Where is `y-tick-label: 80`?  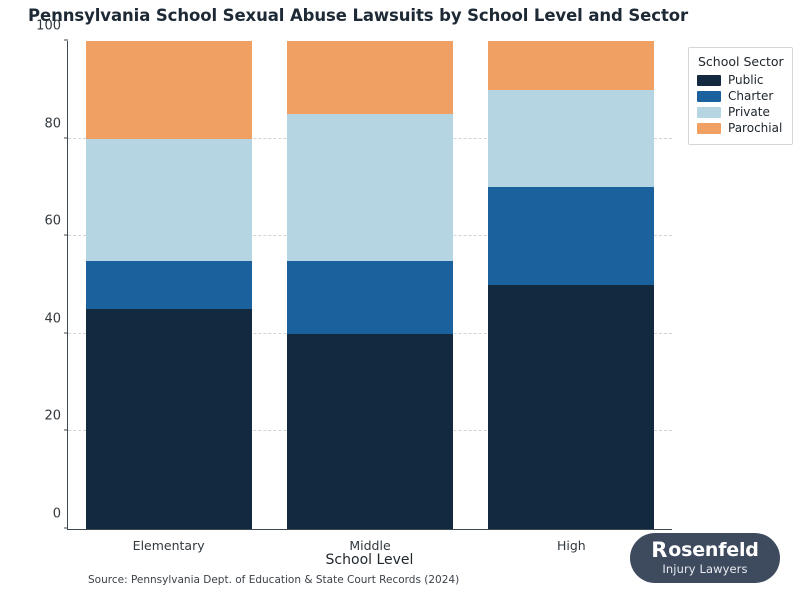 y-tick-label: 80 is located at coordinates (52, 124).